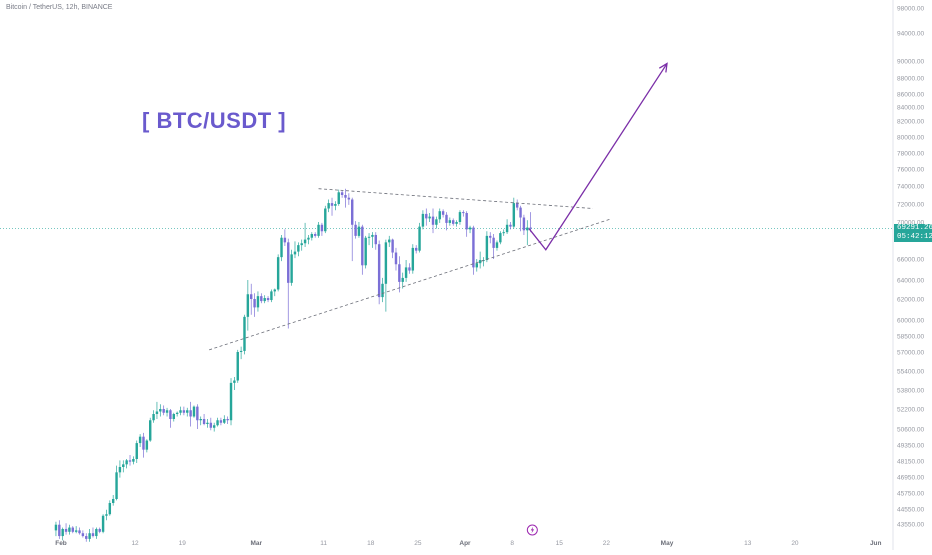 The image size is (932, 555). What do you see at coordinates (910, 352) in the screenshot?
I see `price-tick-label: 57000.00` at bounding box center [910, 352].